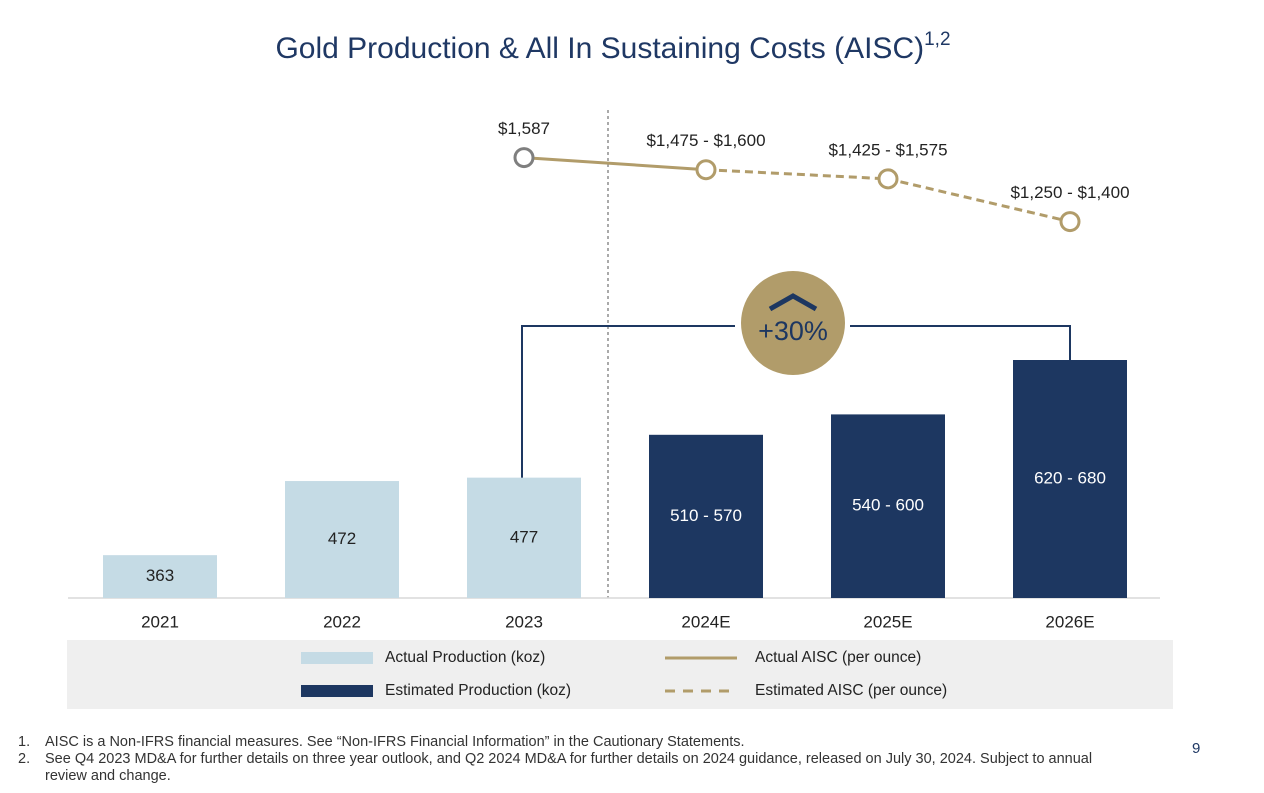 The width and height of the screenshot is (1264, 793). I want to click on x-tick-label: 2021, so click(160, 621).